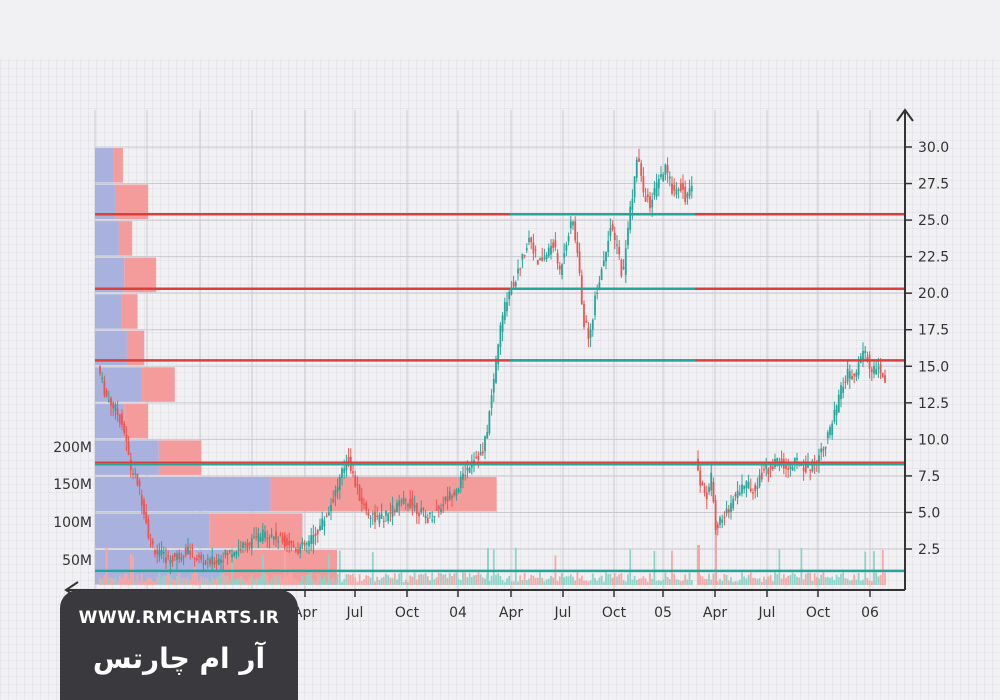 This screenshot has height=700, width=1000. What do you see at coordinates (179, 618) in the screenshot?
I see `watermark-url: WWW.RMCHARTS.IR` at bounding box center [179, 618].